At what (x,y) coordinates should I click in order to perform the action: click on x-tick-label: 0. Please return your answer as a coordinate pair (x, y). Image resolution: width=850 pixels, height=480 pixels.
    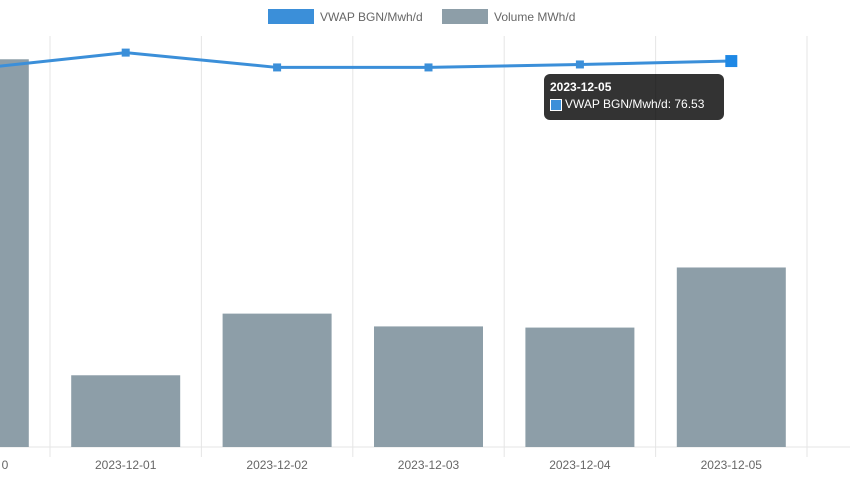
    Looking at the image, I should click on (5, 465).